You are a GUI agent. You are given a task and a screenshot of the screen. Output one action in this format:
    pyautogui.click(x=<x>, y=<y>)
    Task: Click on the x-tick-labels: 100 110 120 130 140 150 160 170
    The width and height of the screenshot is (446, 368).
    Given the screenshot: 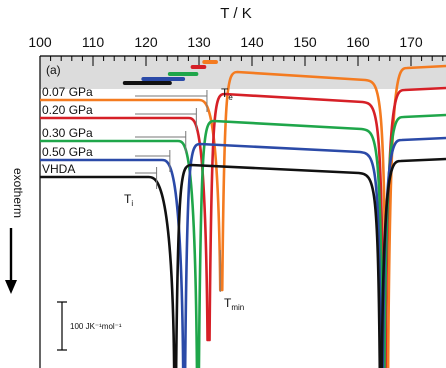 What is the action you would take?
    pyautogui.click(x=225, y=42)
    